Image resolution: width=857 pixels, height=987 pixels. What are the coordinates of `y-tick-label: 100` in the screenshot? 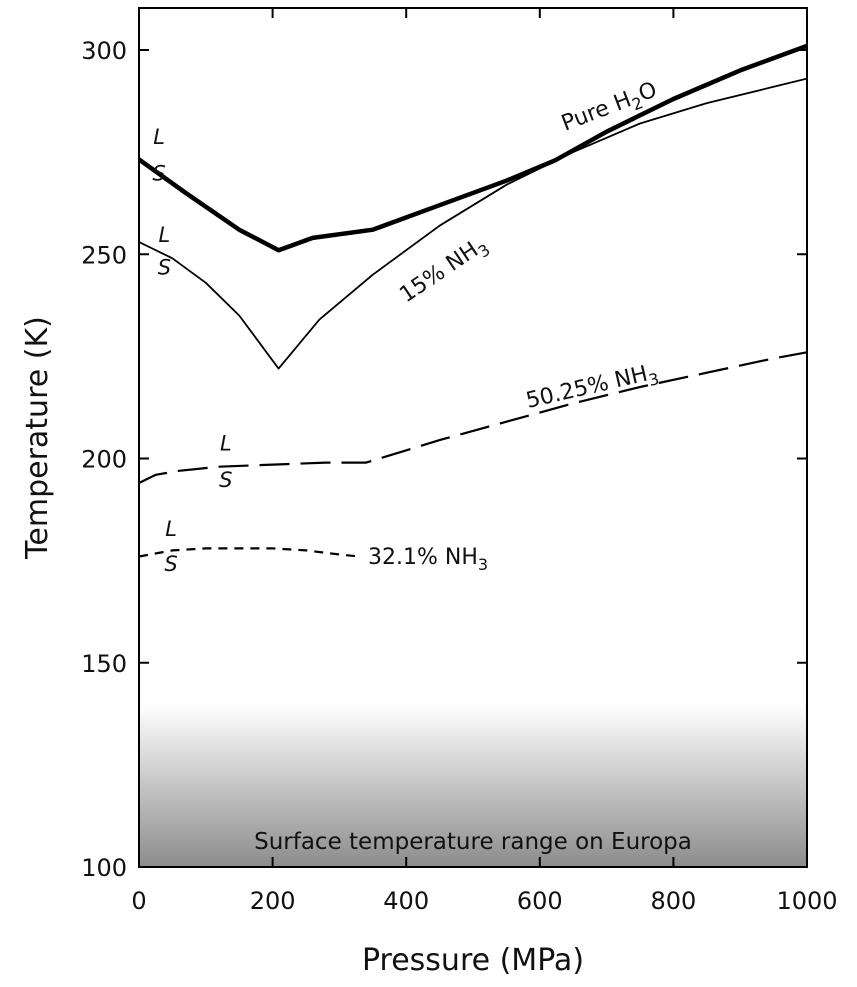 It's located at (104, 868).